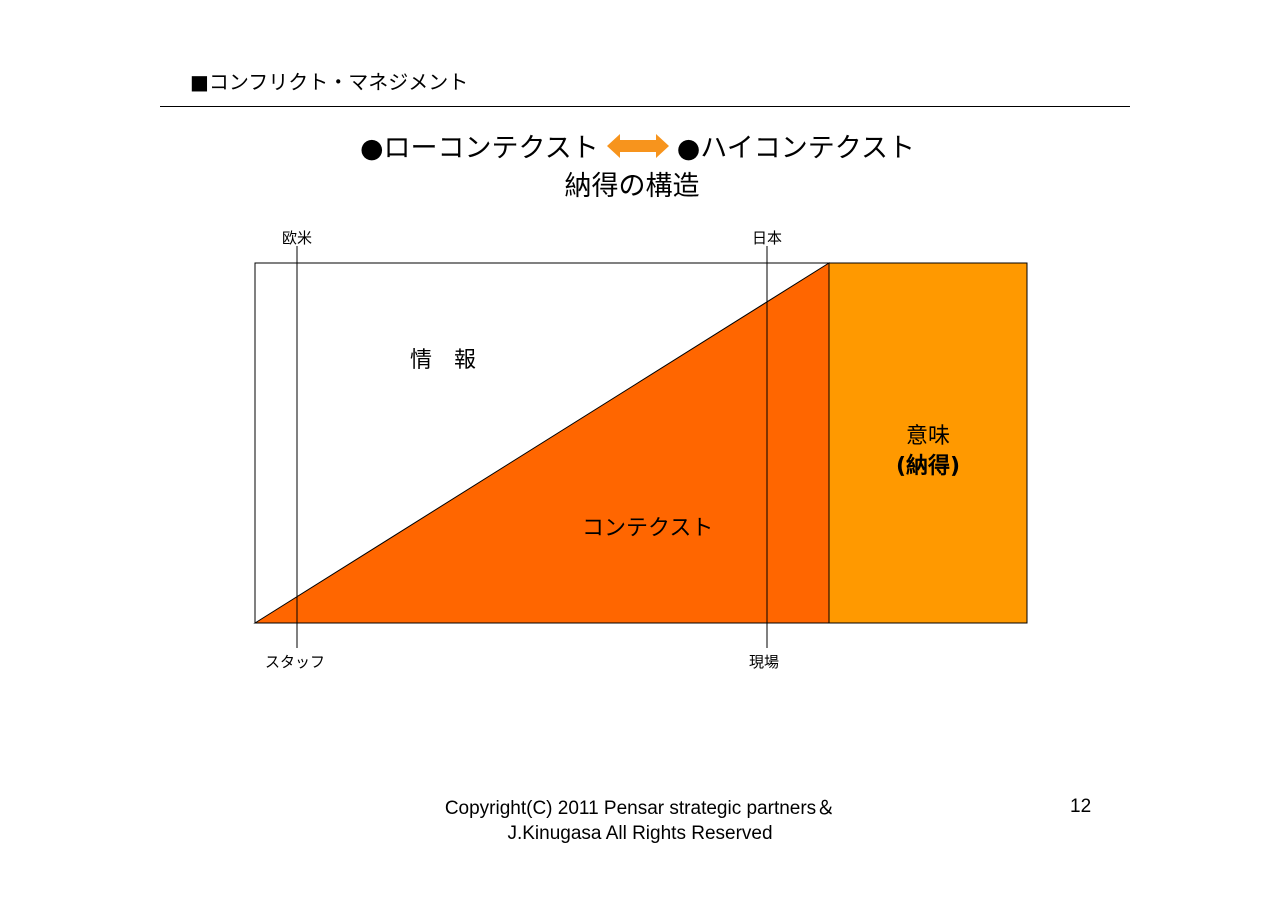  I want to click on page-number: 12, so click(1081, 806).